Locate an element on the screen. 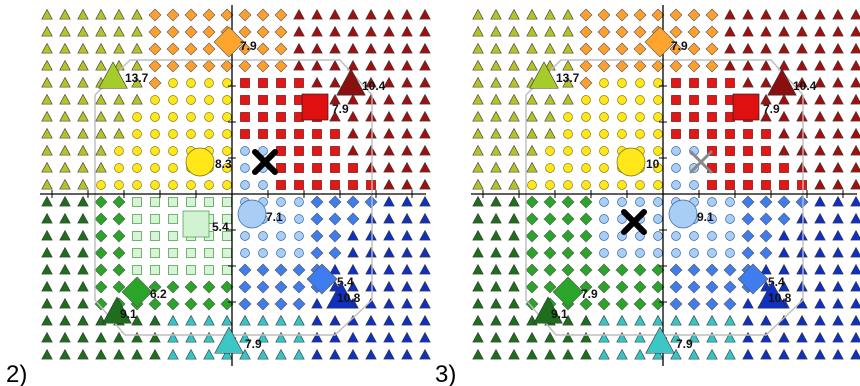 The image size is (860, 386). label-orange-diamond: 7.9 is located at coordinates (248, 46).